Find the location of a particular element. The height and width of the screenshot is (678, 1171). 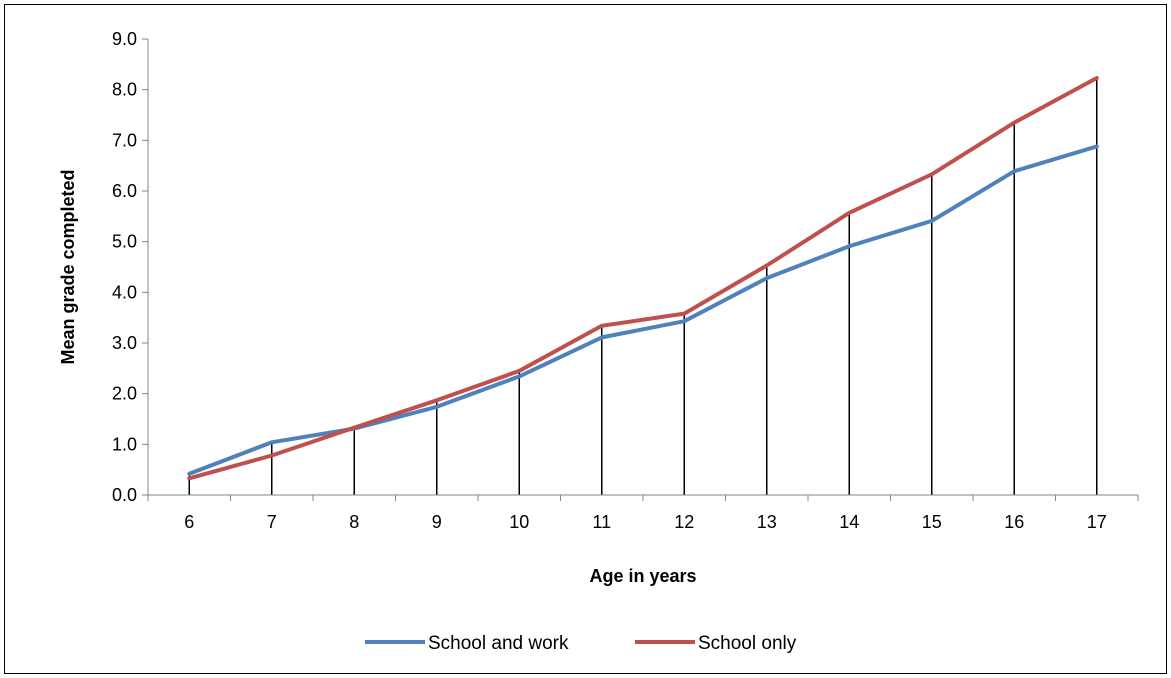

x-tick-label: 16 is located at coordinates (1014, 522).